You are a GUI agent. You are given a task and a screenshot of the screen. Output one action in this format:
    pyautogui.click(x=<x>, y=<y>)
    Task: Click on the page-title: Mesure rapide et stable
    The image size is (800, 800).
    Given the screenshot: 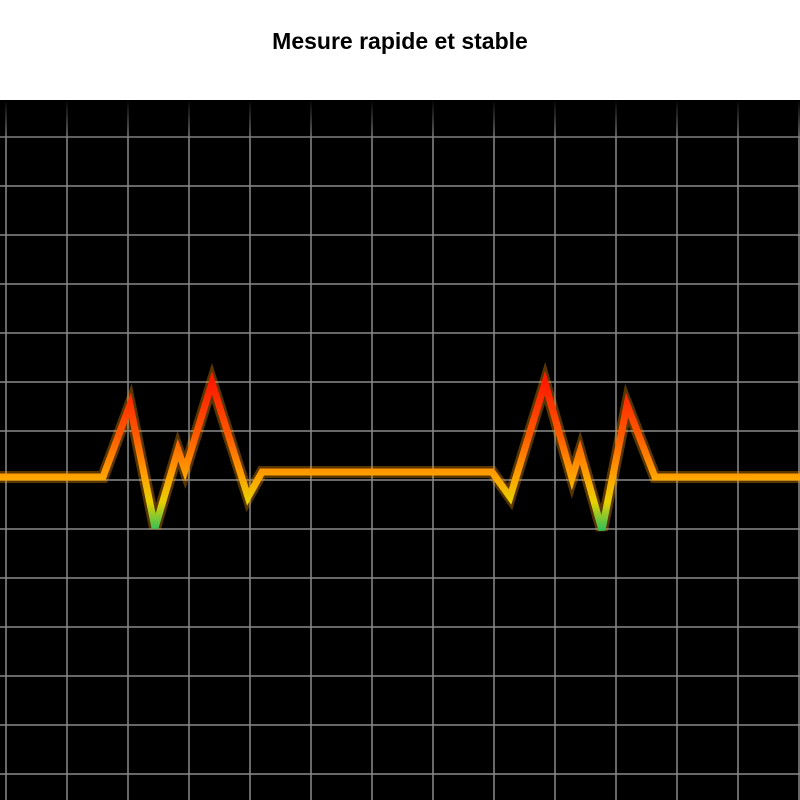 What is the action you would take?
    pyautogui.click(x=400, y=41)
    